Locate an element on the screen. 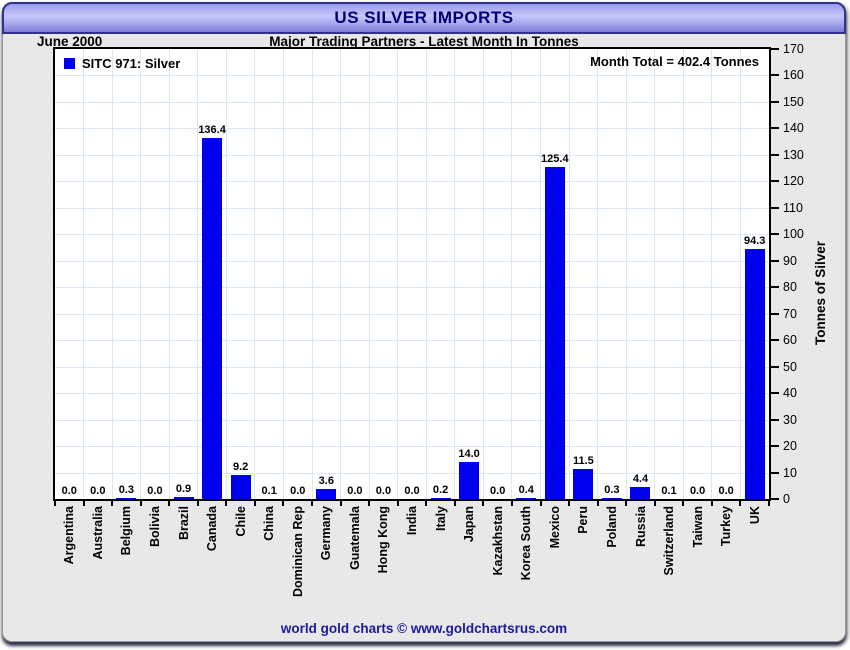 The width and height of the screenshot is (850, 650). x-category-label-cell: India is located at coordinates (412, 562).